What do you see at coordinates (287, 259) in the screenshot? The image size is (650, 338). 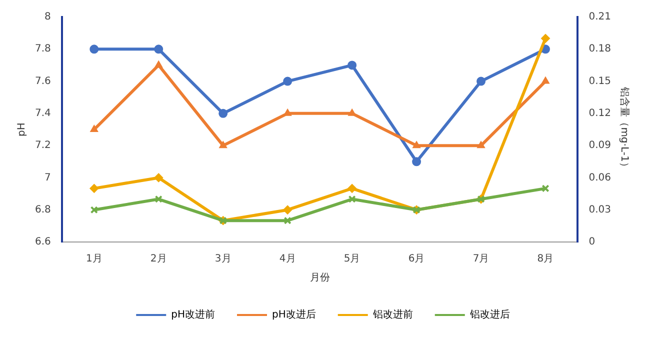 I see `x-tick-label: 4月` at bounding box center [287, 259].